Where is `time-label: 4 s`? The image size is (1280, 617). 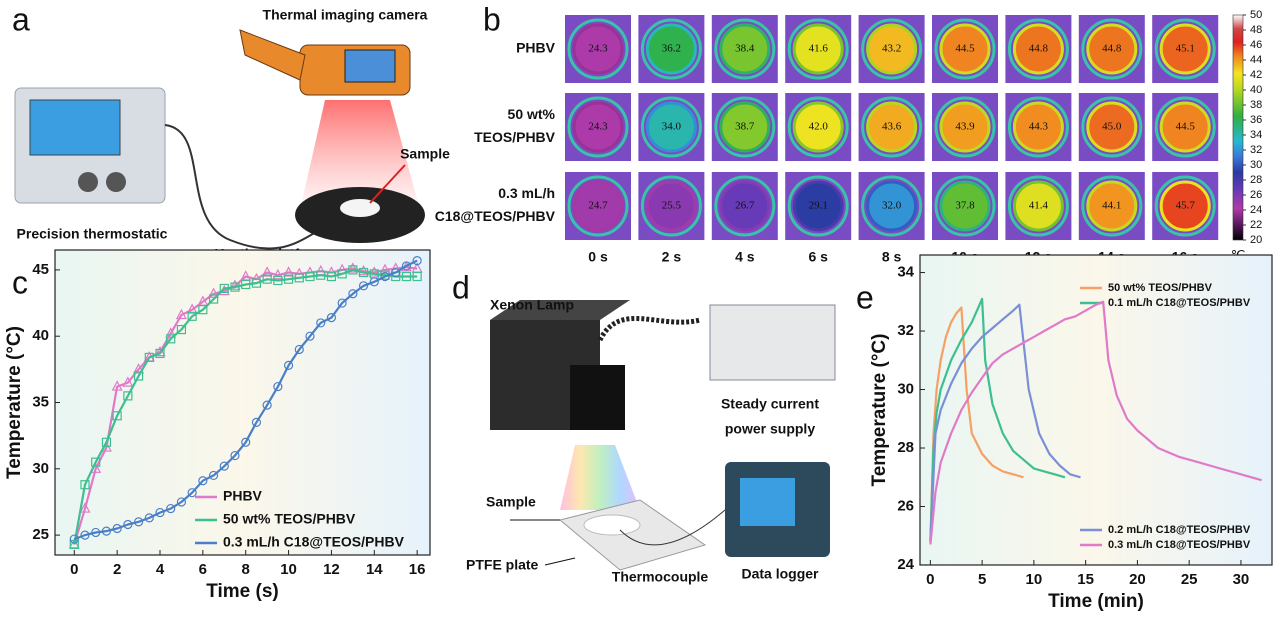
time-label: 4 s is located at coordinates (745, 257).